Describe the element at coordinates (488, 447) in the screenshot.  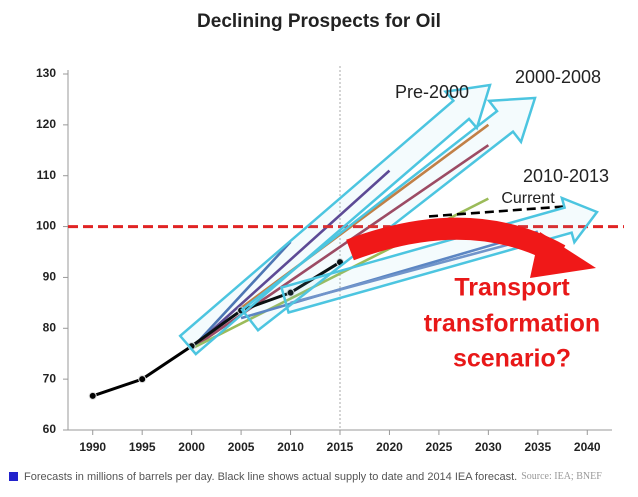
I see `x-tick-label: 2030` at that location.